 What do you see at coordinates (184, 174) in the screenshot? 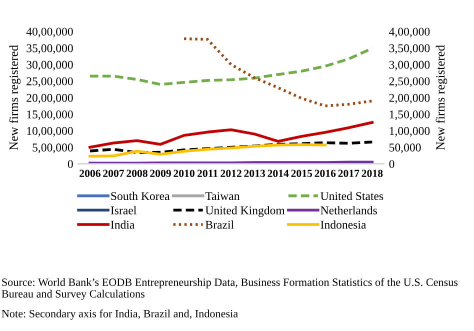
I see `x-tick-label: 2010` at bounding box center [184, 174].